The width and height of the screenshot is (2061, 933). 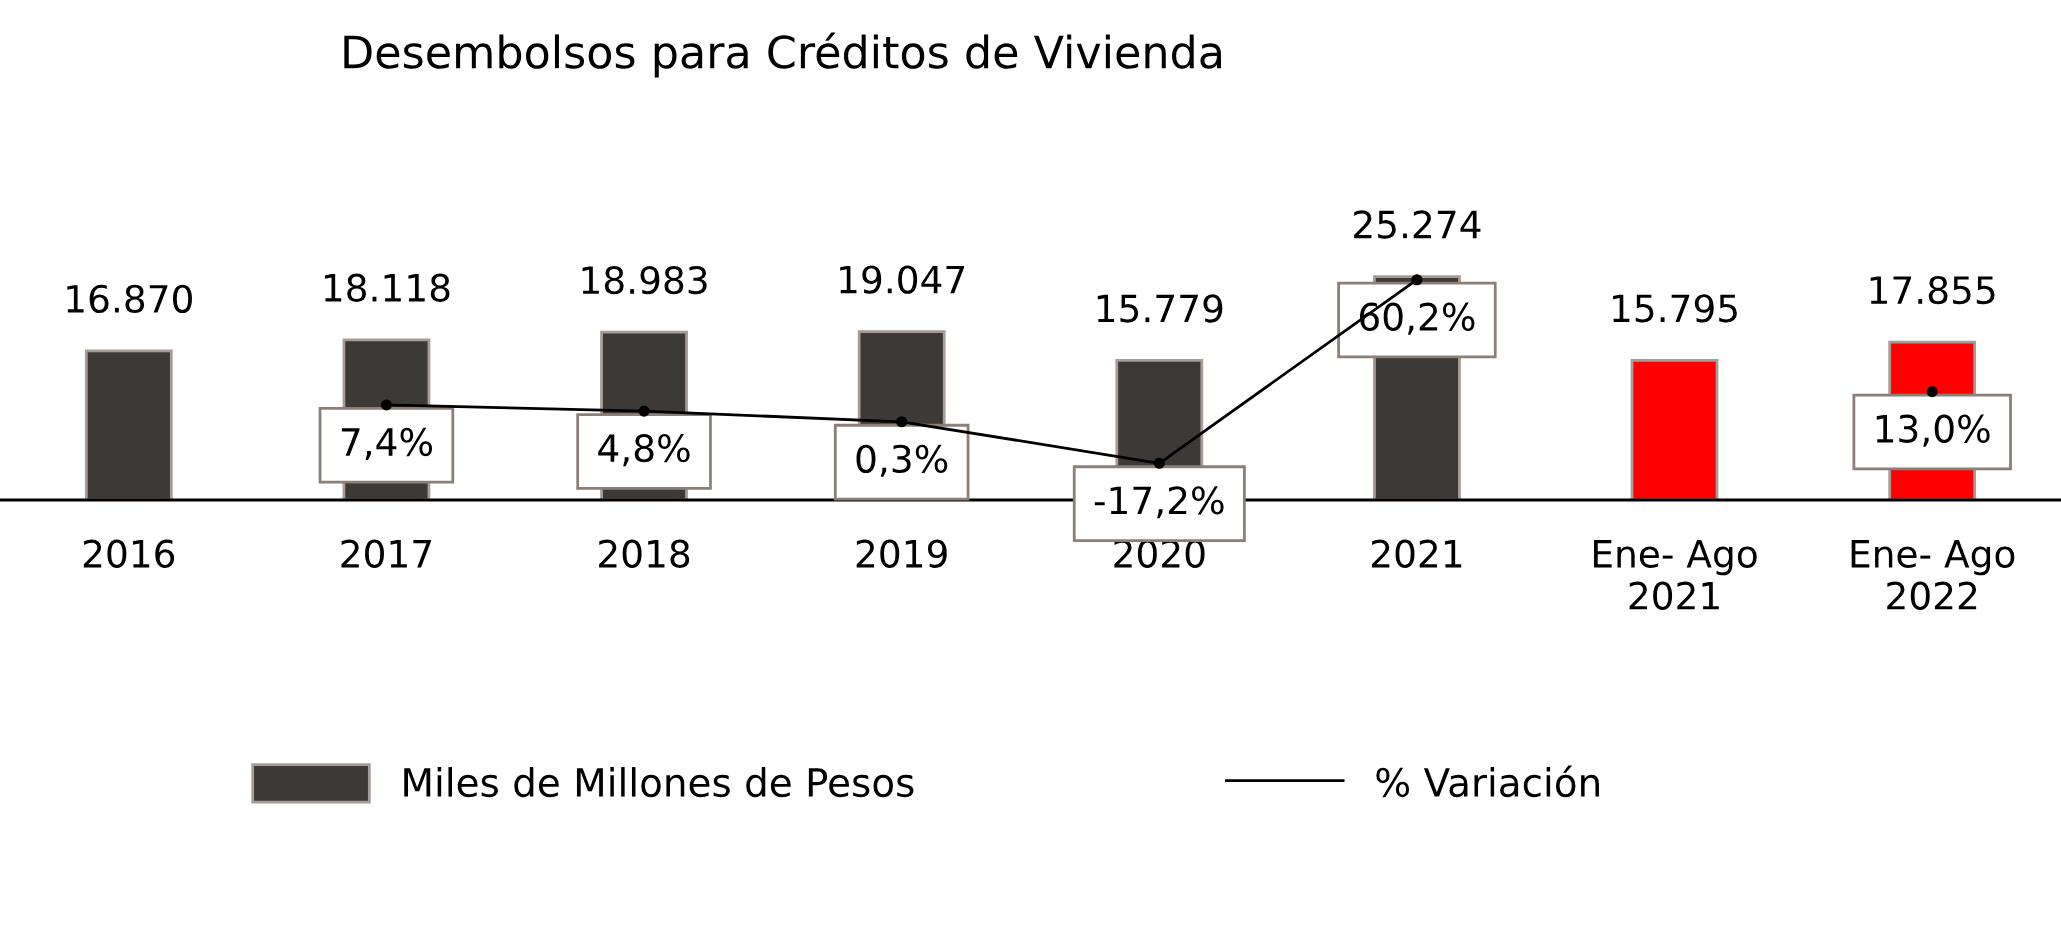 What do you see at coordinates (387, 287) in the screenshot?
I see `data-label: 18.118` at bounding box center [387, 287].